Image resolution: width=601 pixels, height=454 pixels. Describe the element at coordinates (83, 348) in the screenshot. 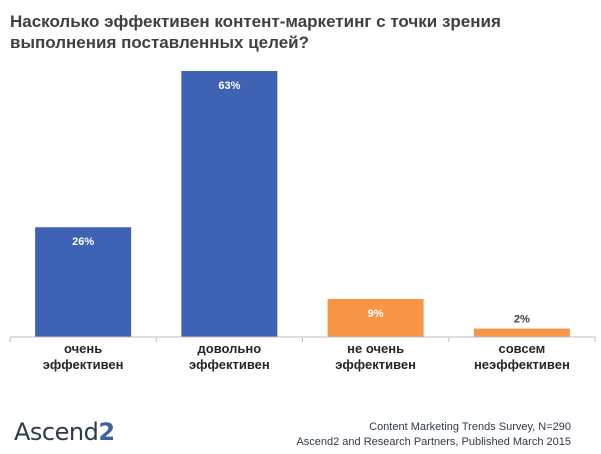

I see `category-label: очень` at that location.